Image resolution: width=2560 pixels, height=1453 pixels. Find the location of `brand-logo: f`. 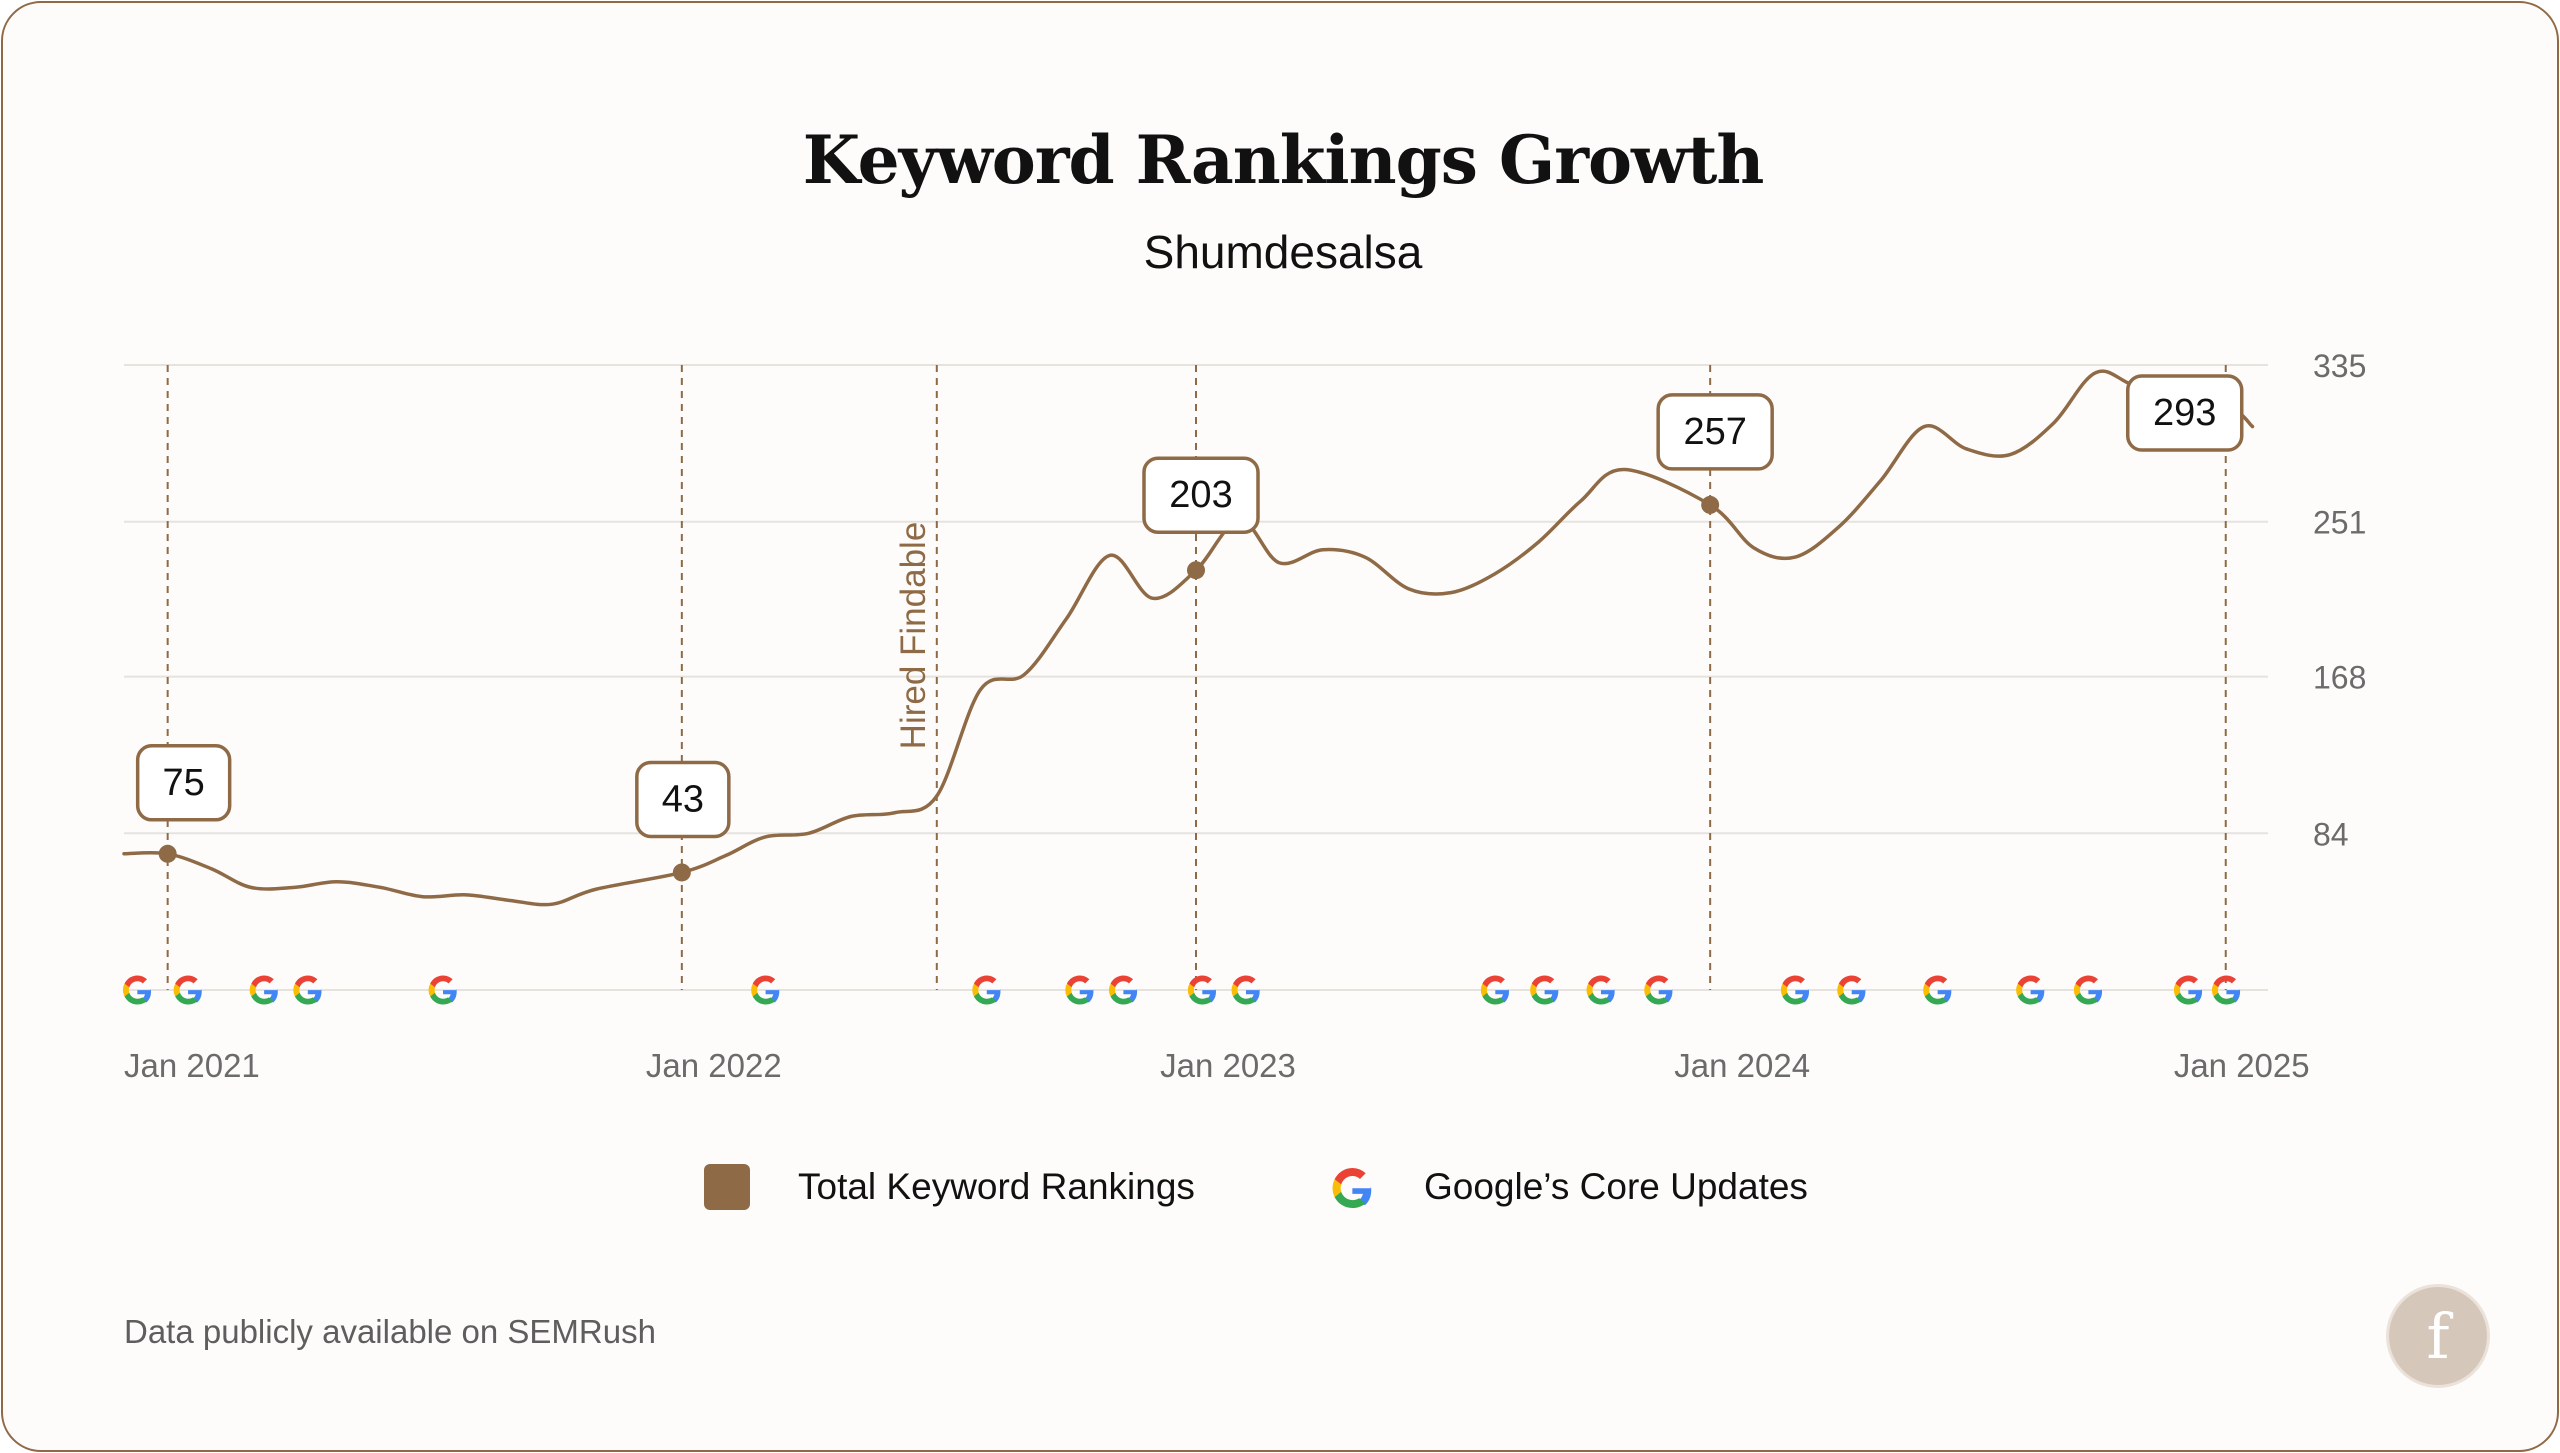

brand-logo: f is located at coordinates (2438, 1336).